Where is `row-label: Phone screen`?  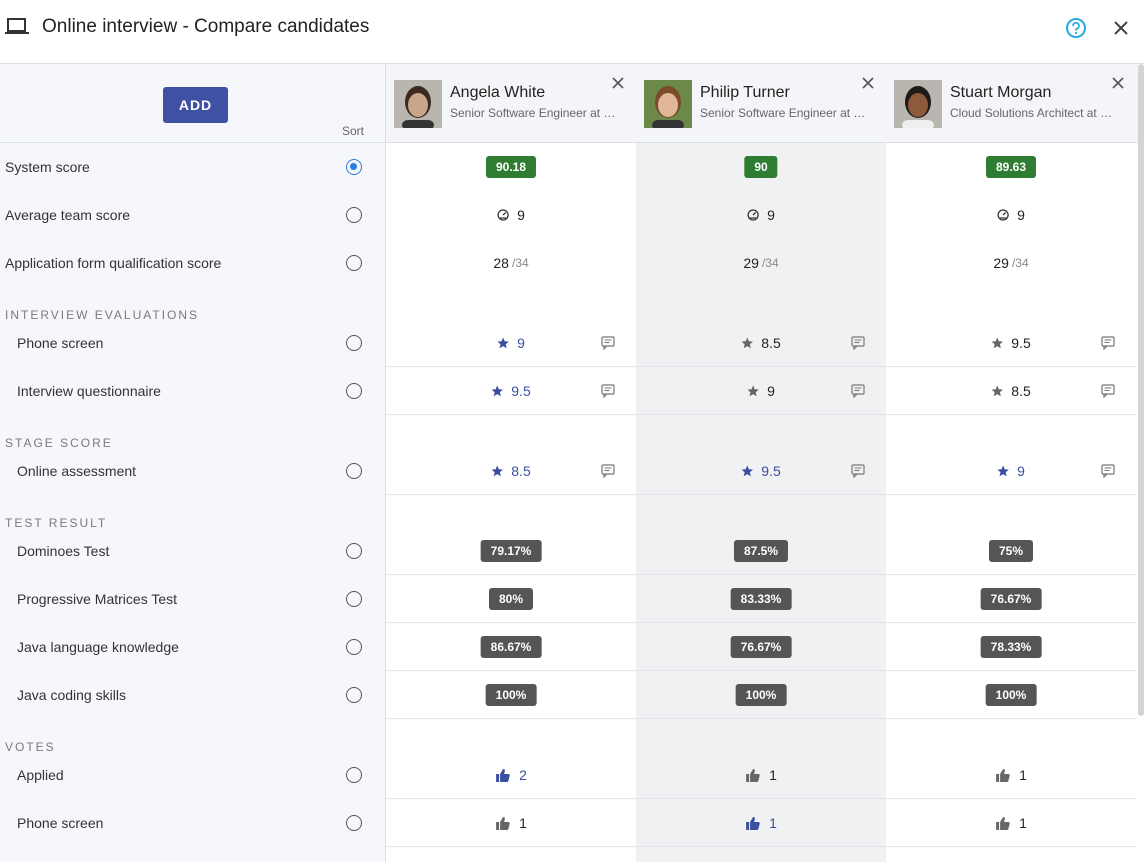 row-label: Phone screen is located at coordinates (60, 823).